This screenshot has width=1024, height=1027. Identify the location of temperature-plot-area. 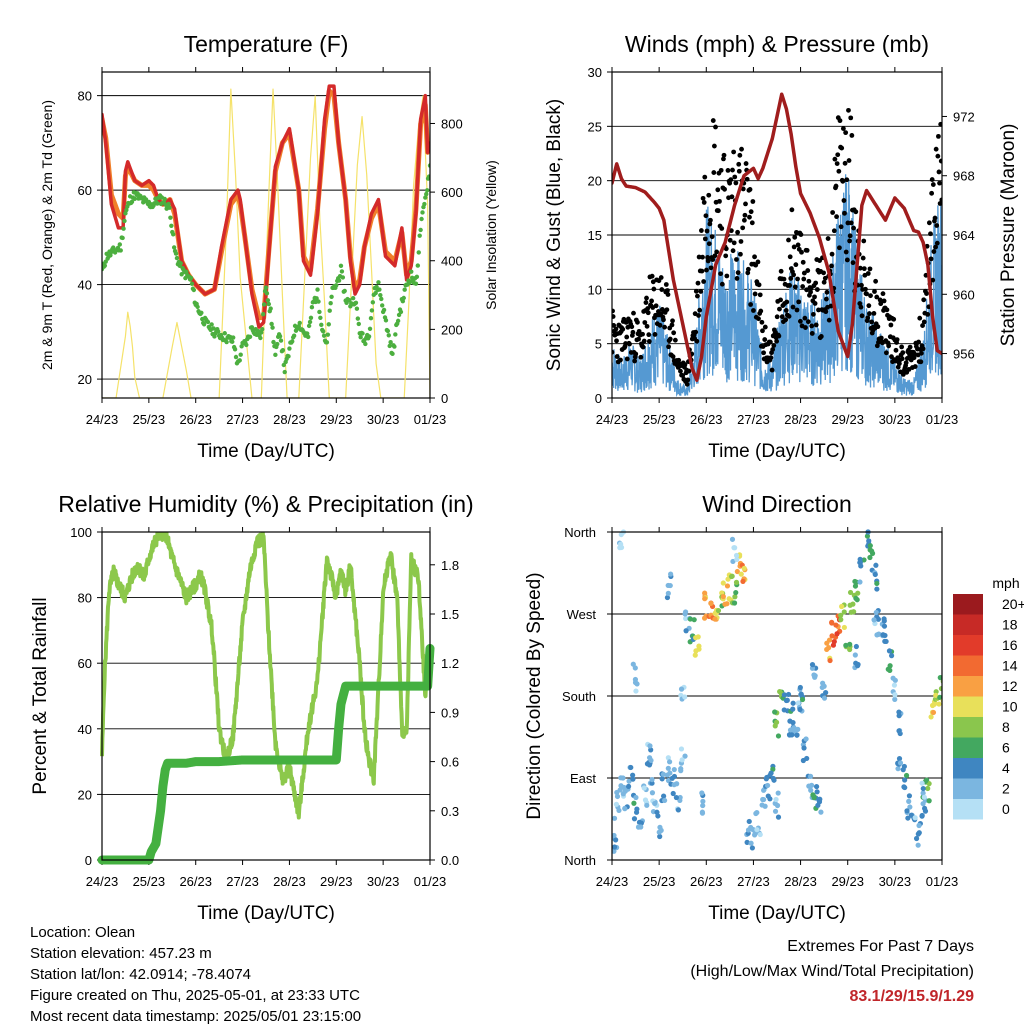
(266, 241).